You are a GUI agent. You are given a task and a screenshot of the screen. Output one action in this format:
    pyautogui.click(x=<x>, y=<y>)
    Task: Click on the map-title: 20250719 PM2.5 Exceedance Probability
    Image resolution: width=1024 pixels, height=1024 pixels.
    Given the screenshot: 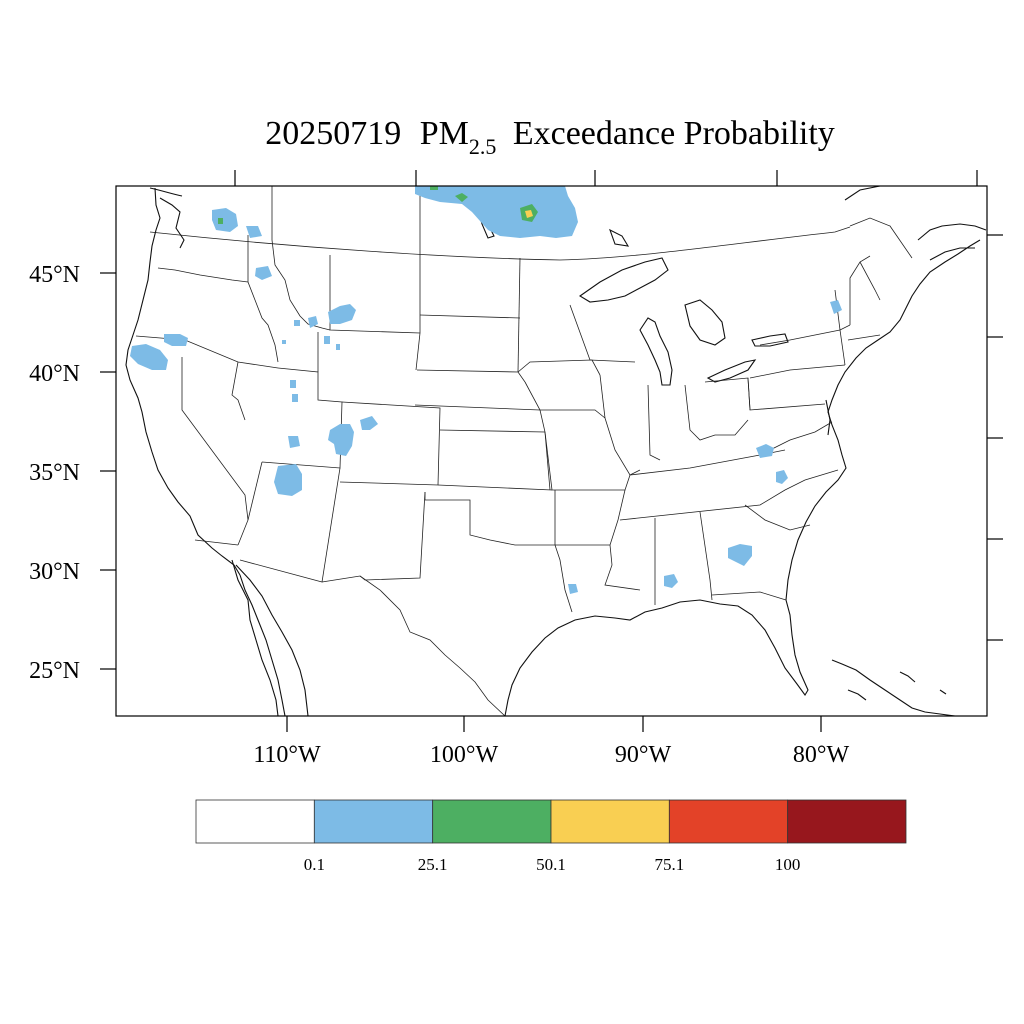 What is the action you would take?
    pyautogui.click(x=550, y=138)
    